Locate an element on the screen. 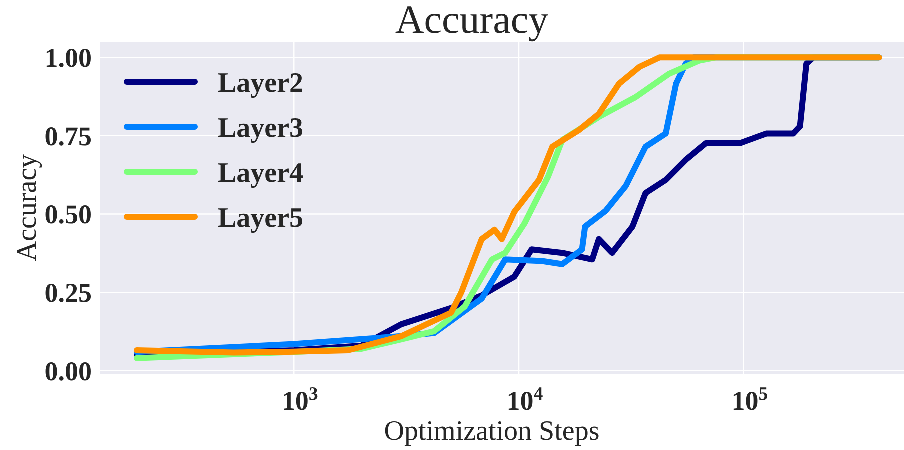  chart-title: Accuracy is located at coordinates (472, 21).